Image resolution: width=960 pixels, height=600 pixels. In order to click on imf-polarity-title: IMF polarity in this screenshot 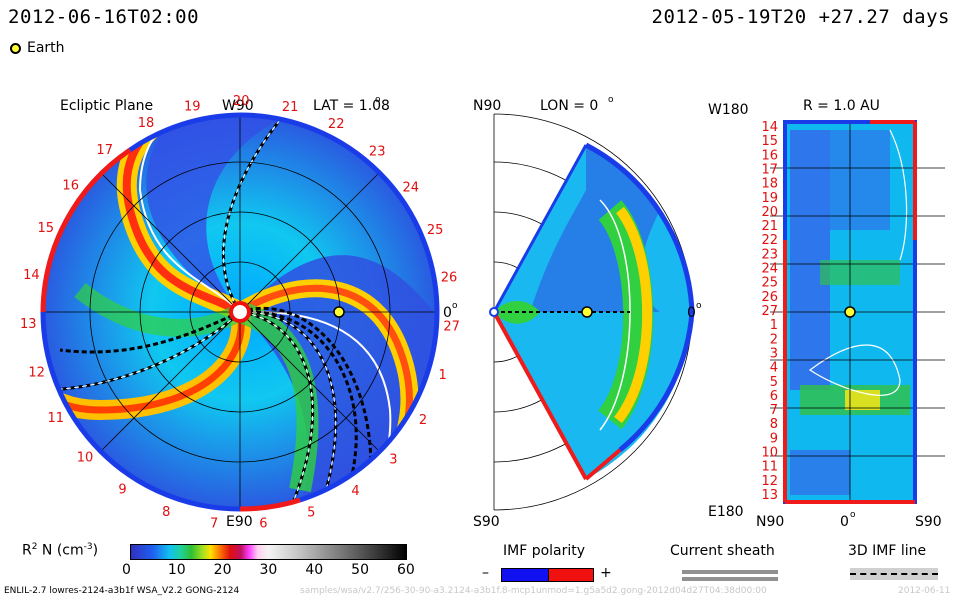, I will do `click(544, 551)`.